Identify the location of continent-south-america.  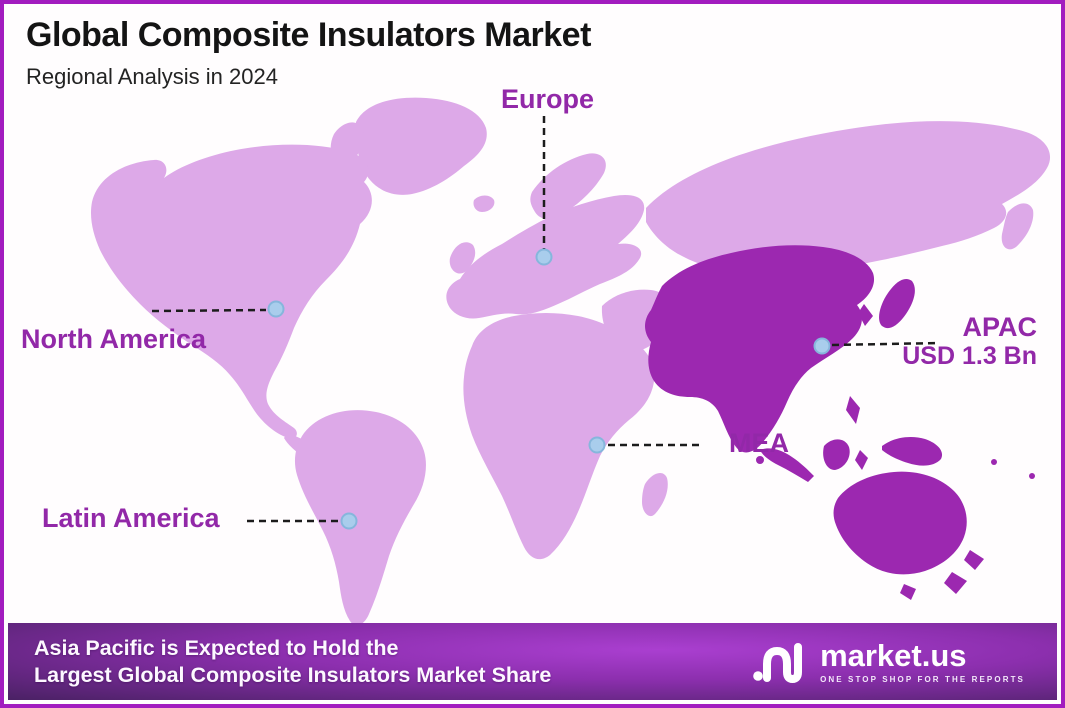
(360, 518).